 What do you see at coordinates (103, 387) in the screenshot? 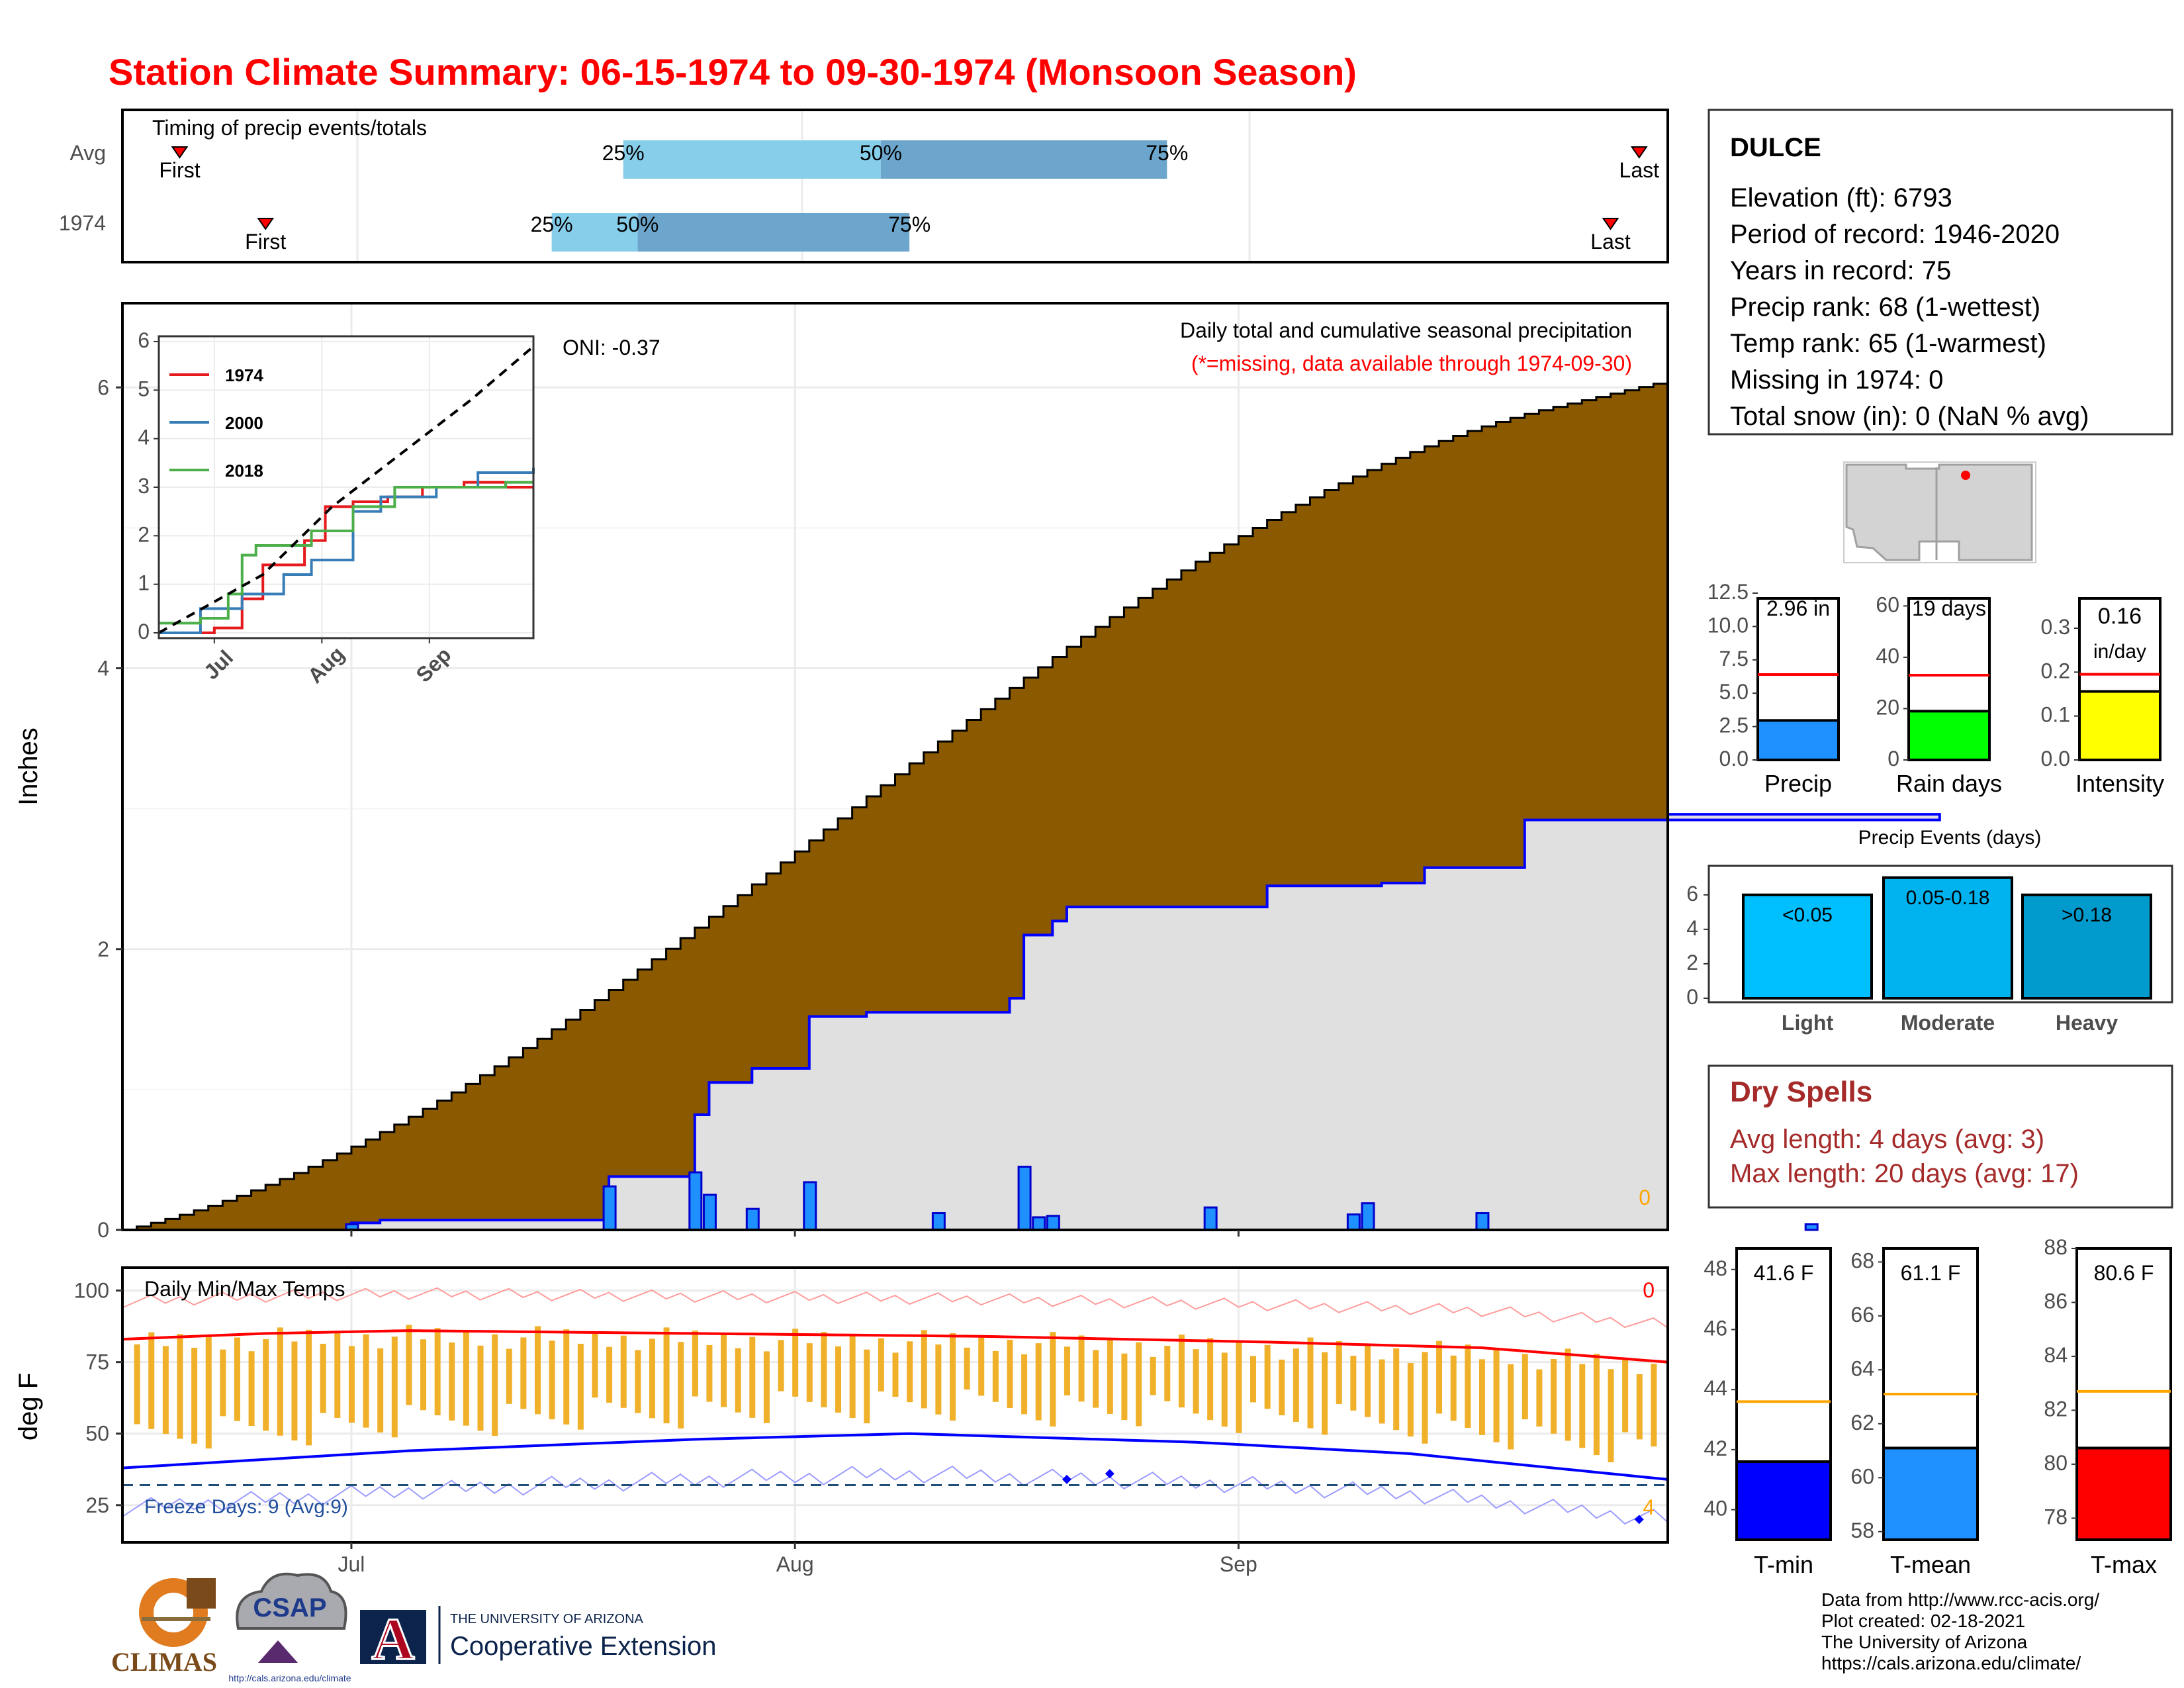
I see `precip-ytick-label: 6` at bounding box center [103, 387].